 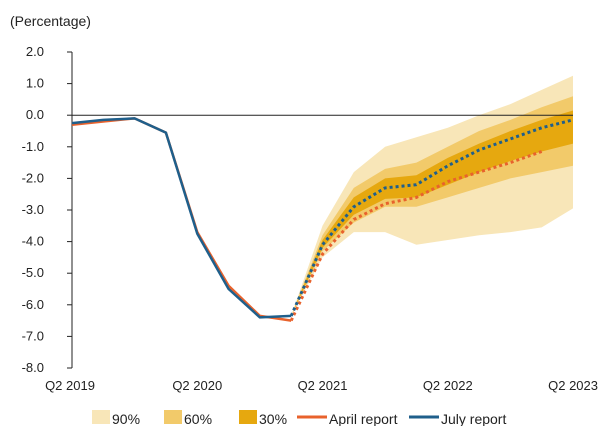 What do you see at coordinates (33, 209) in the screenshot?
I see `y-tick-label: -3.0` at bounding box center [33, 209].